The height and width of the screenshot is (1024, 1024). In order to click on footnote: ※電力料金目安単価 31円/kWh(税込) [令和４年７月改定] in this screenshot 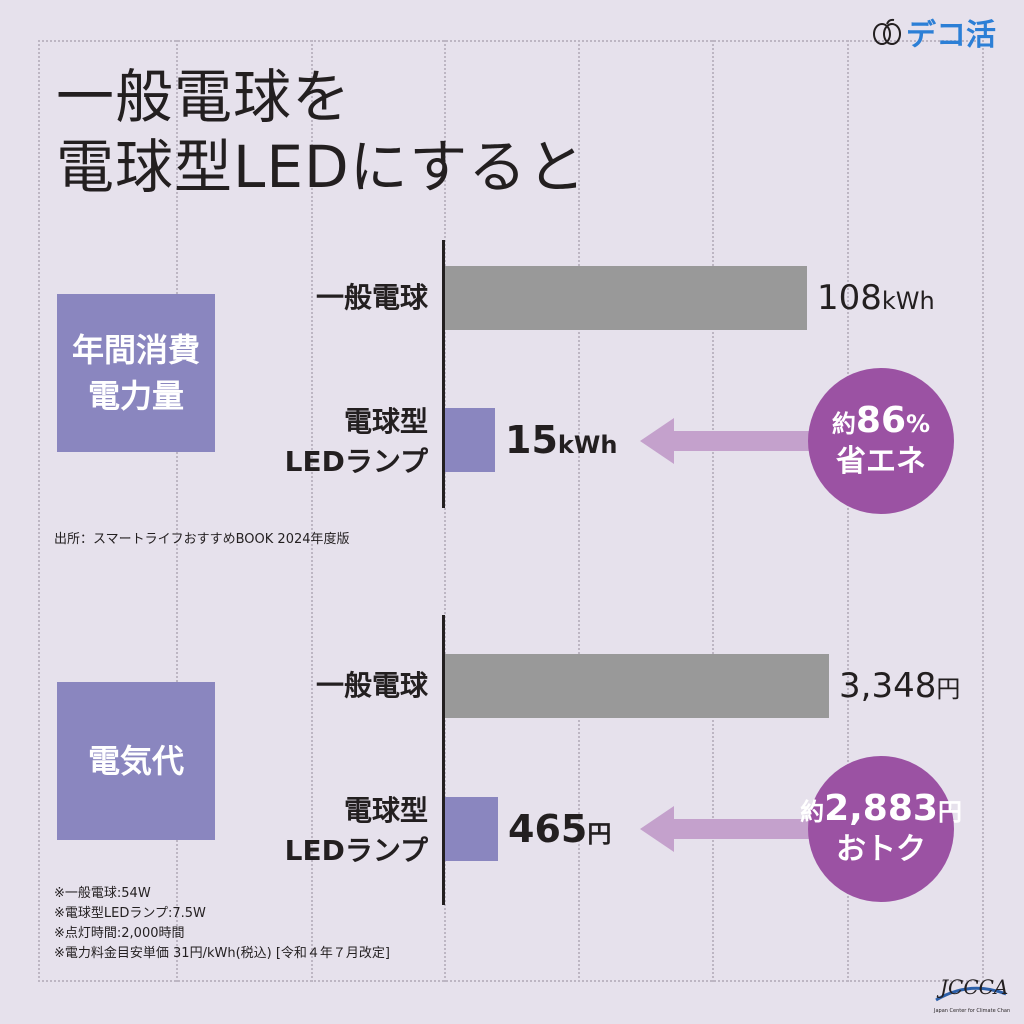, I will do `click(222, 953)`.